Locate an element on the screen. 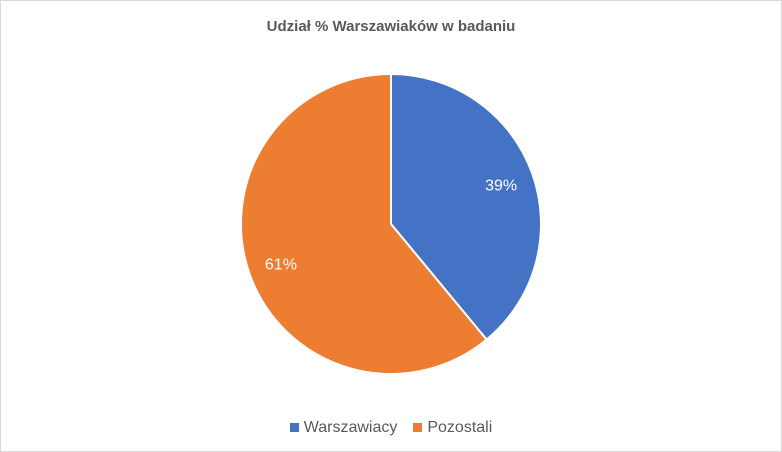  legend-label: Pozostali is located at coordinates (460, 427).